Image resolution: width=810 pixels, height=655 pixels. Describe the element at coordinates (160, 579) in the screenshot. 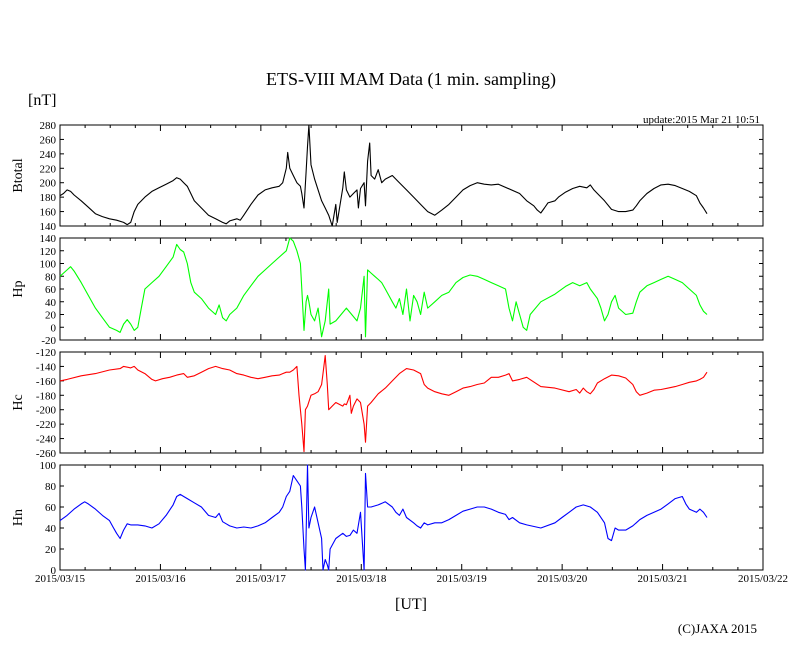

I see `x-tick-label: 2015/03/16` at that location.